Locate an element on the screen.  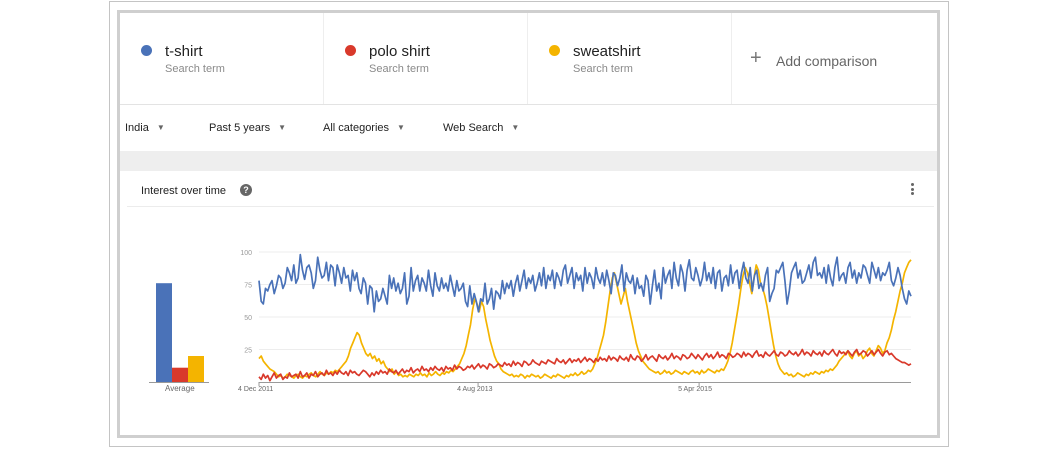
y-tick-label: 25 is located at coordinates (248, 351).